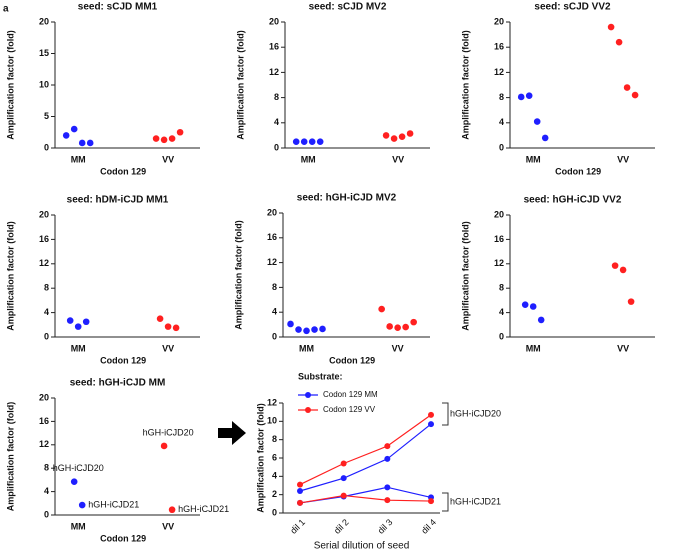  Describe the element at coordinates (44, 53) in the screenshot. I see `y-tick-label: 15` at that location.